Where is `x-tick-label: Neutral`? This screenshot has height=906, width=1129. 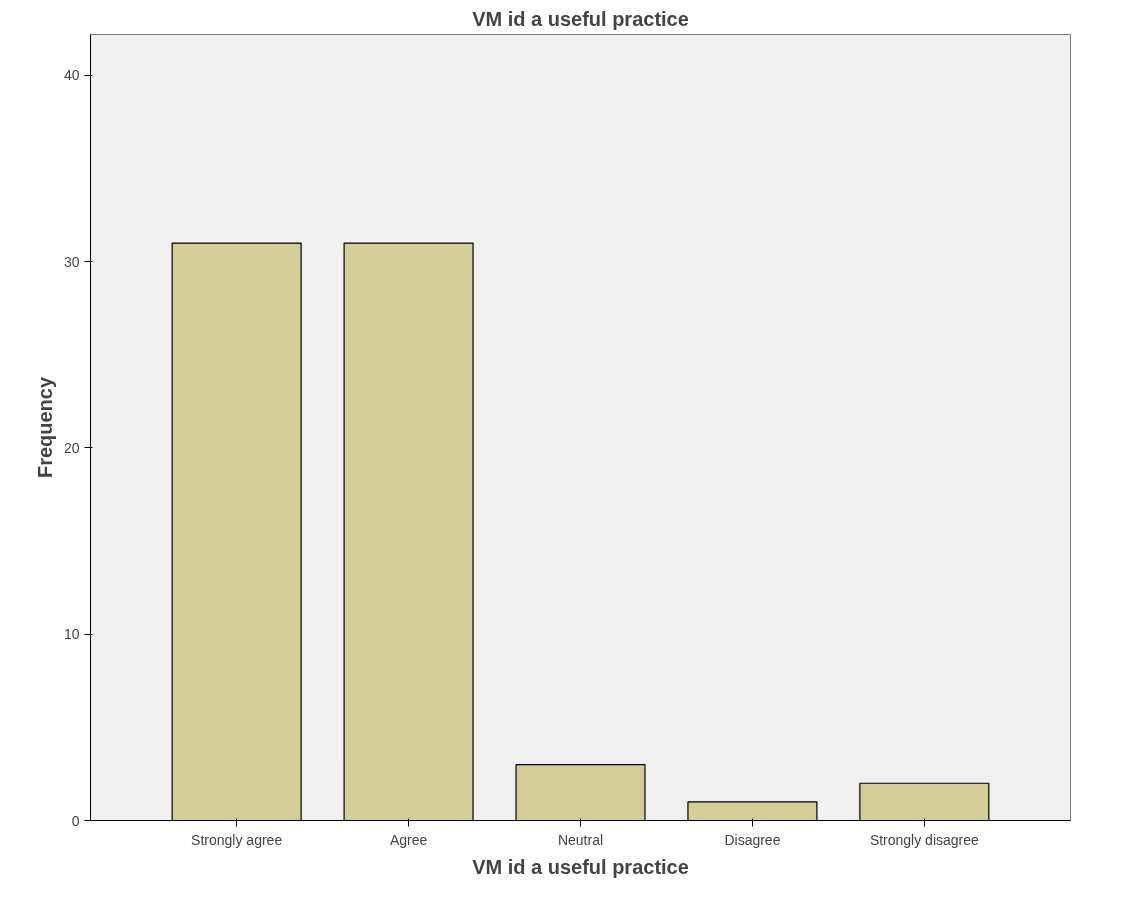
x-tick-label: Neutral is located at coordinates (580, 839).